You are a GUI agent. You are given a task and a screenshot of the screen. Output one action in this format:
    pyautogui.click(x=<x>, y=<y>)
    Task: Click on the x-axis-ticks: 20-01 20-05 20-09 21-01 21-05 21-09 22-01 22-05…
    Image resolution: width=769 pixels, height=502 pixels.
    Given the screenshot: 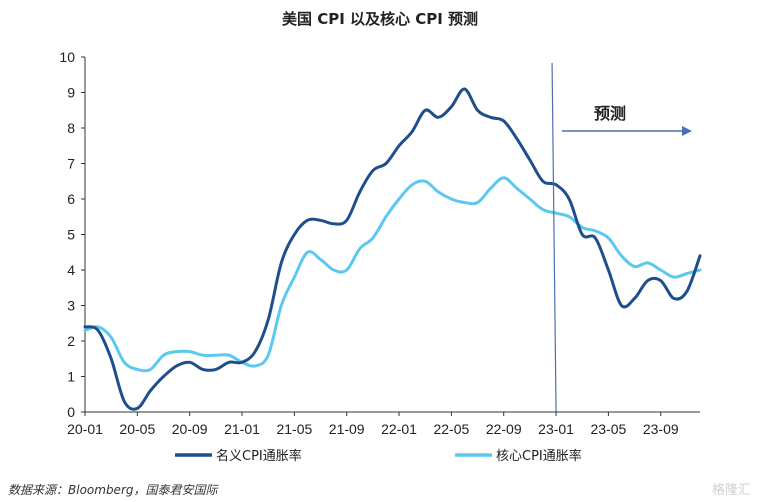 What is the action you would take?
    pyautogui.click(x=373, y=424)
    